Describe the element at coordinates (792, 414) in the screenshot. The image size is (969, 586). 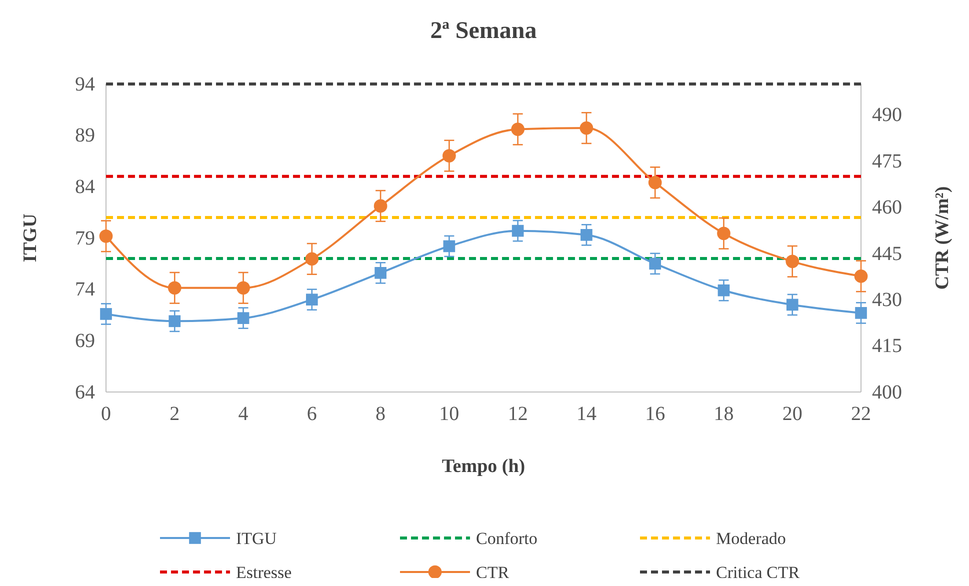
I see `x-tick-label: 20` at that location.